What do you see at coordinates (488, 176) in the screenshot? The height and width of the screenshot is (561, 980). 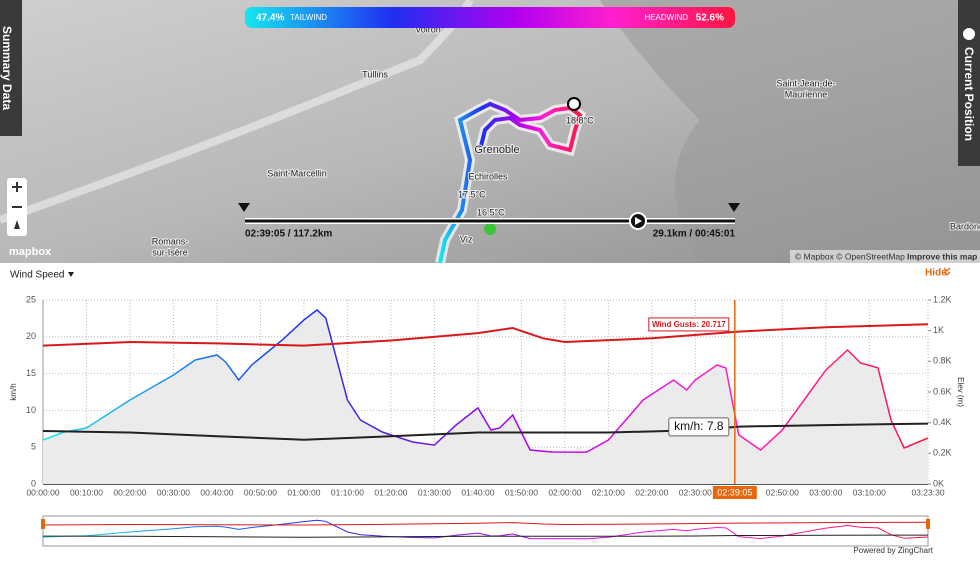 I see `place-label: Echirolles` at bounding box center [488, 176].